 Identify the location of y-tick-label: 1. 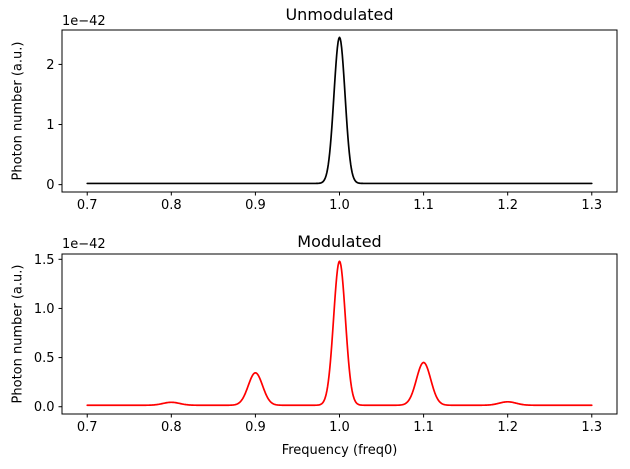
(50, 125).